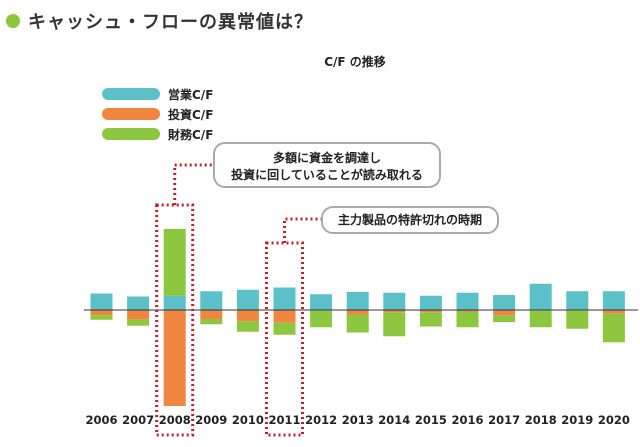 This screenshot has width=640, height=447. I want to click on legend: 営業C/F 投資C/F 財務C/F, so click(157, 114).